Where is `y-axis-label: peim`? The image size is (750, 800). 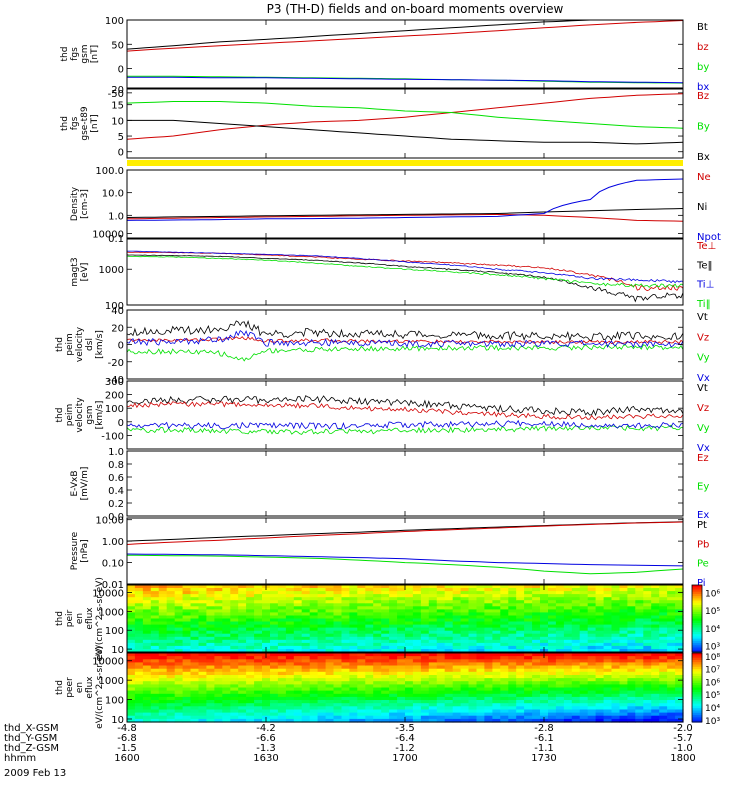
y-axis-label: peim is located at coordinates (70, 415).